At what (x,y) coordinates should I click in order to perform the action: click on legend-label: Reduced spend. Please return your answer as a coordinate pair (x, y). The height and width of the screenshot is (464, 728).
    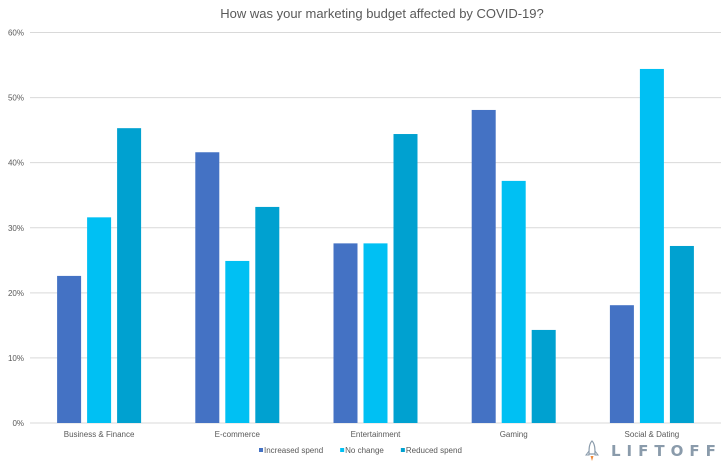
    Looking at the image, I should click on (434, 450).